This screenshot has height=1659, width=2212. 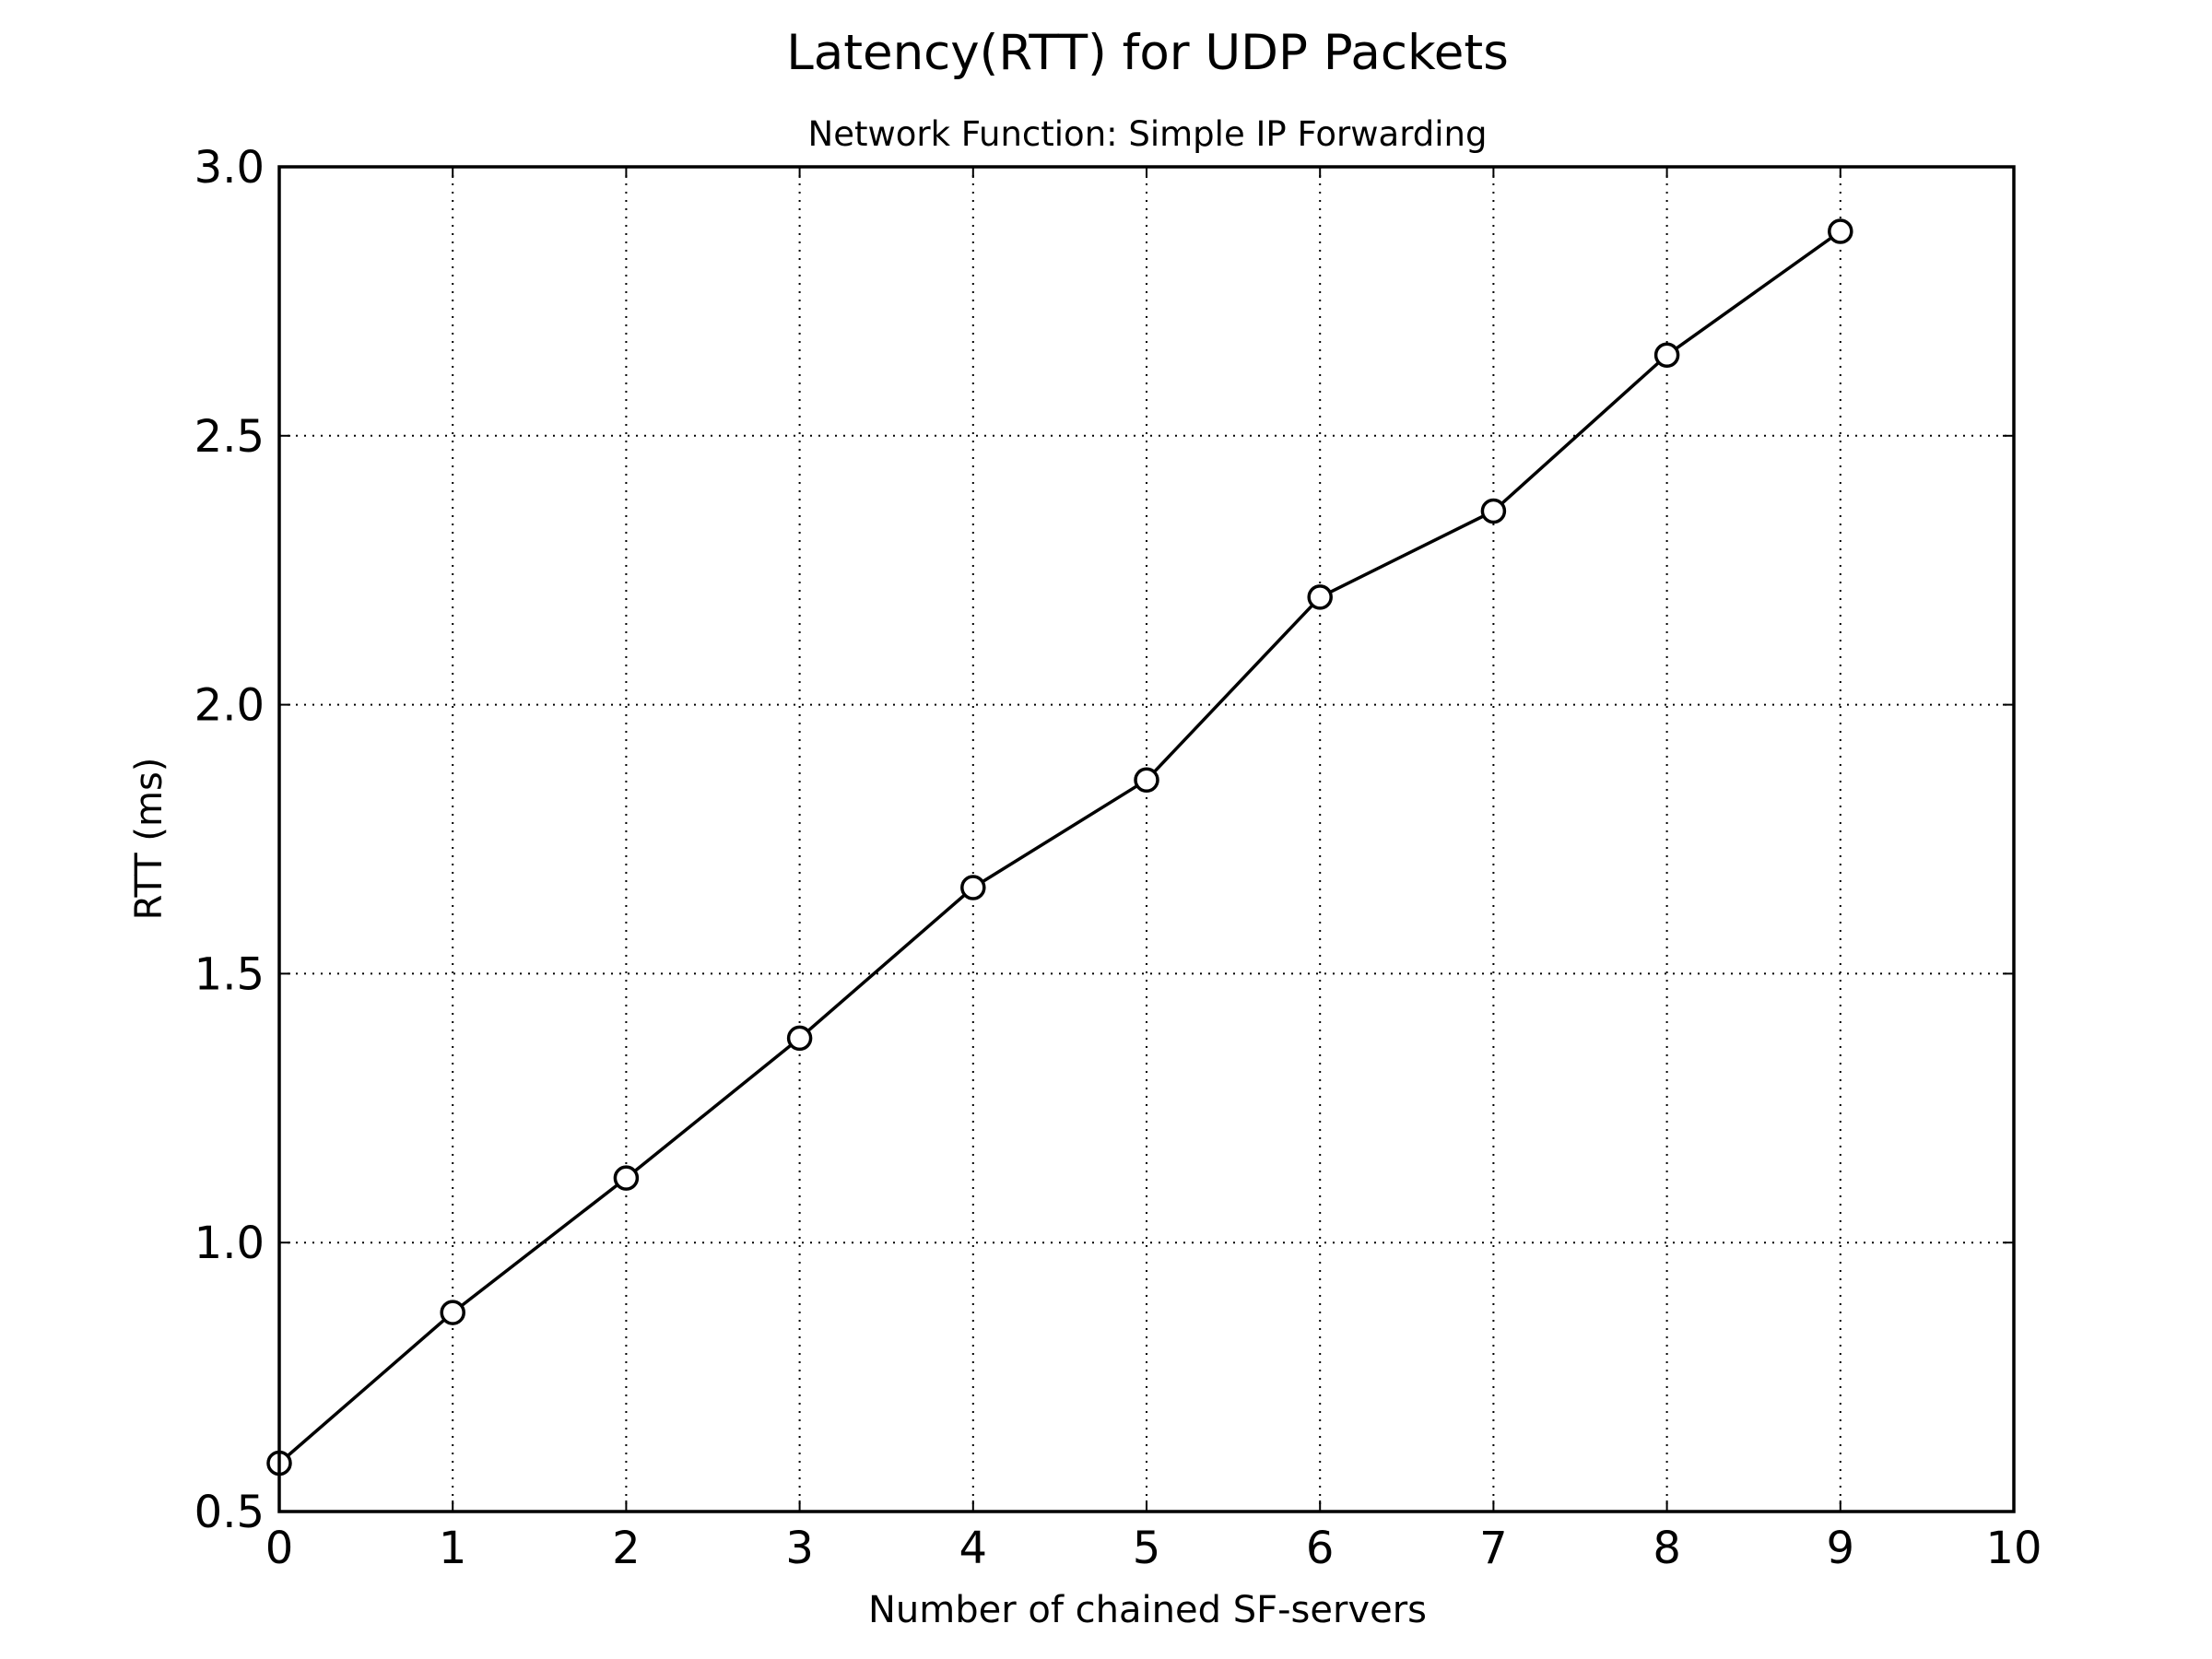 I want to click on x-tick-label: 3, so click(x=799, y=1548).